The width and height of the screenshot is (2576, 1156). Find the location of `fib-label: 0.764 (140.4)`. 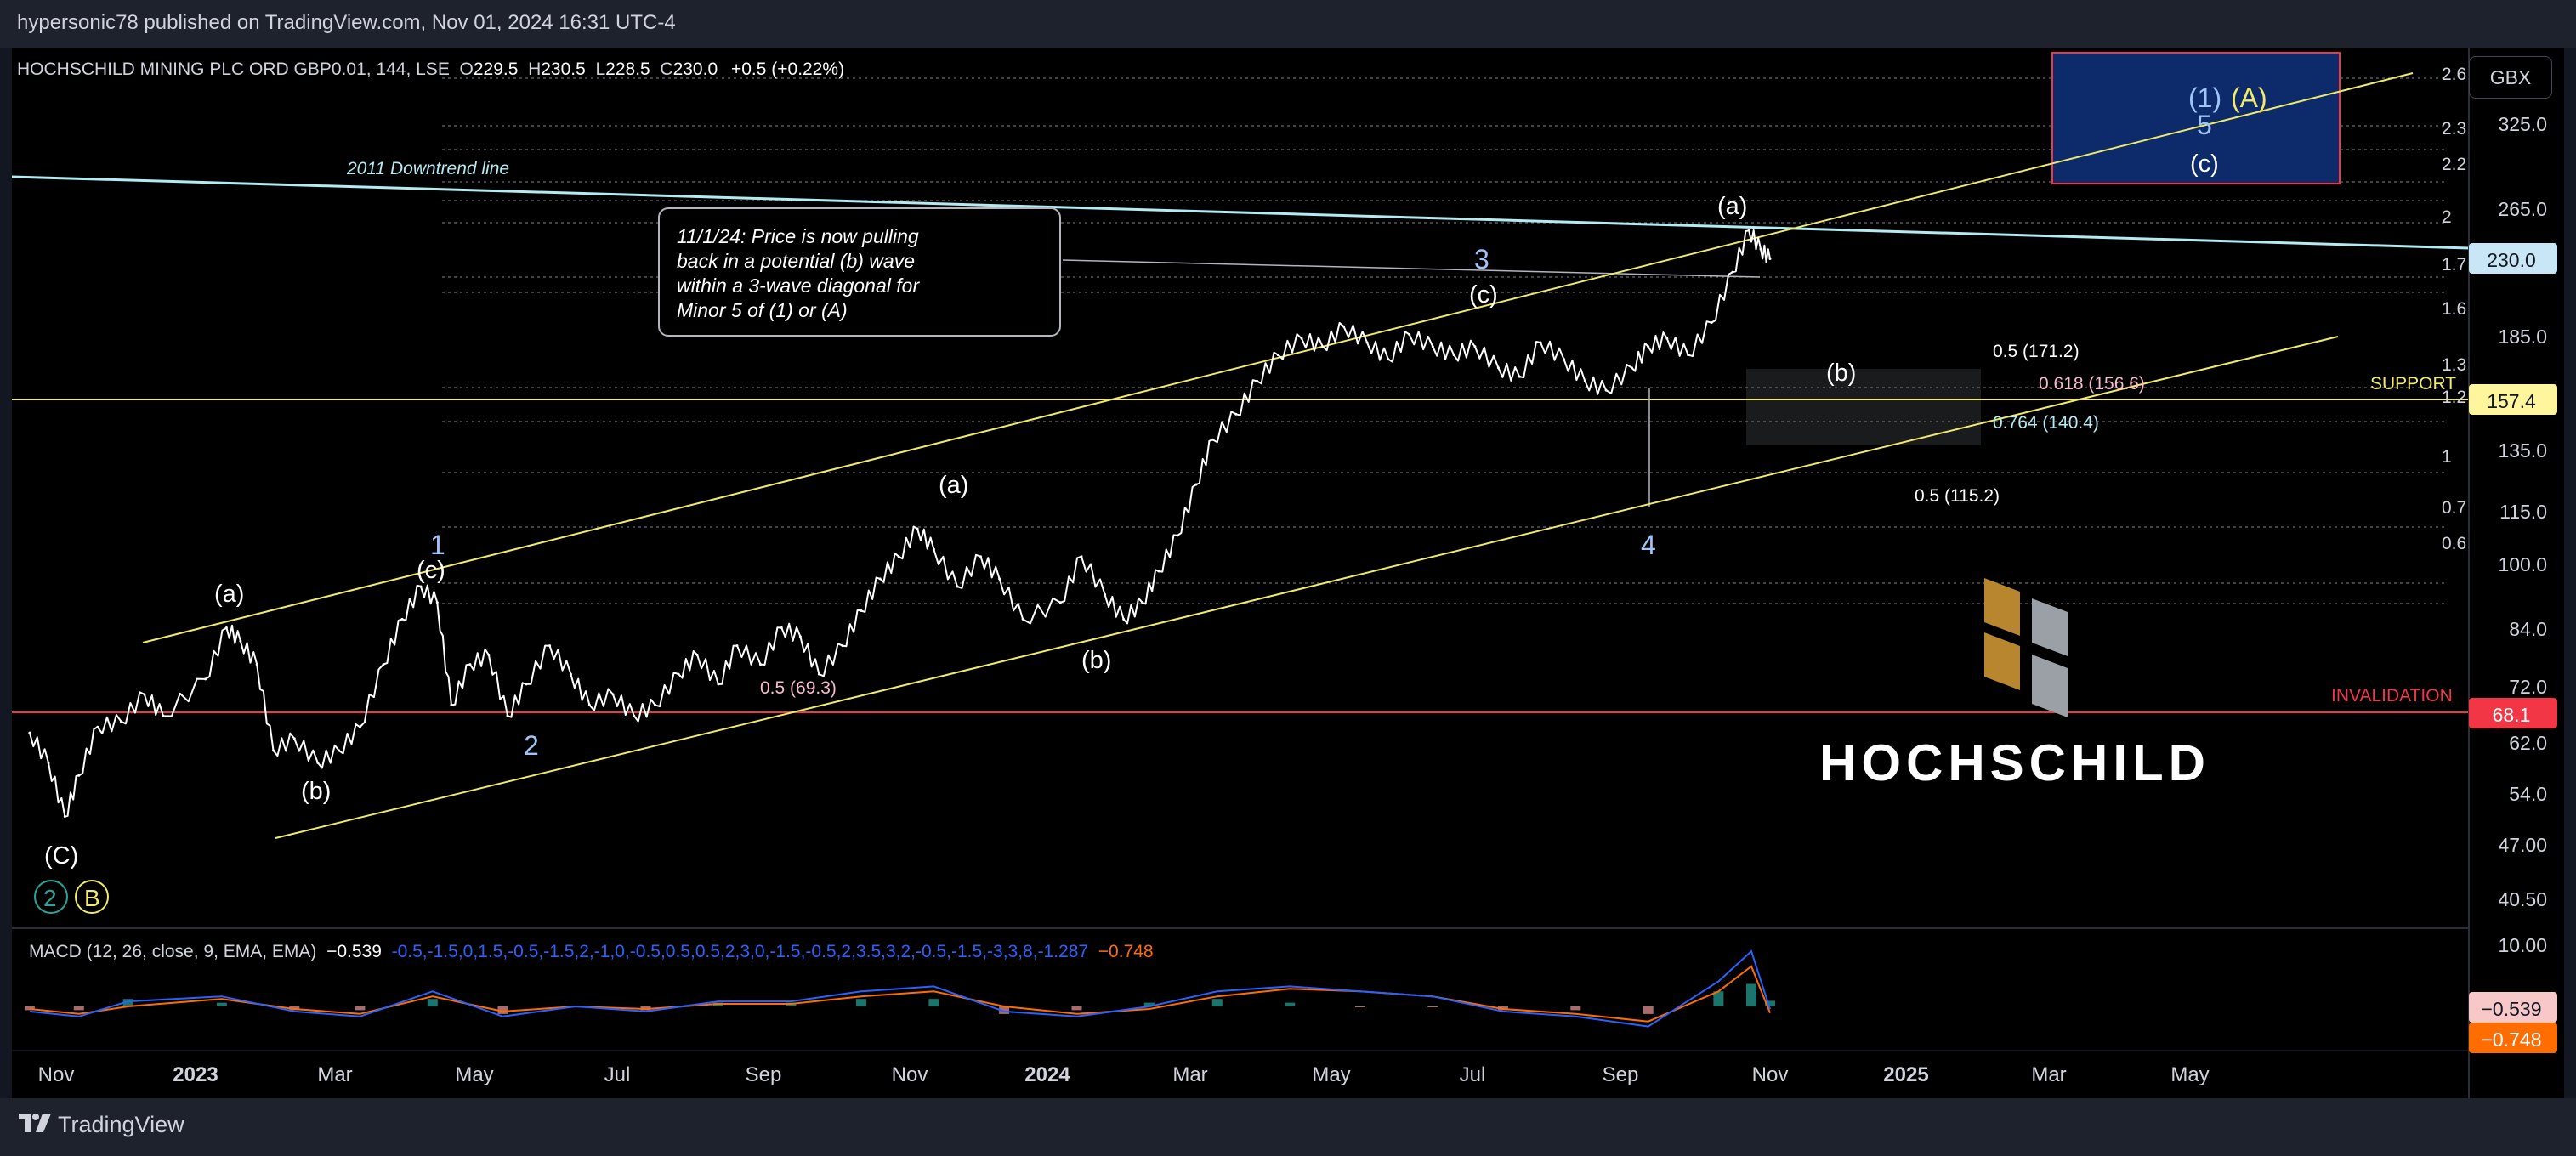

fib-label: 0.764 (140.4) is located at coordinates (2046, 423).